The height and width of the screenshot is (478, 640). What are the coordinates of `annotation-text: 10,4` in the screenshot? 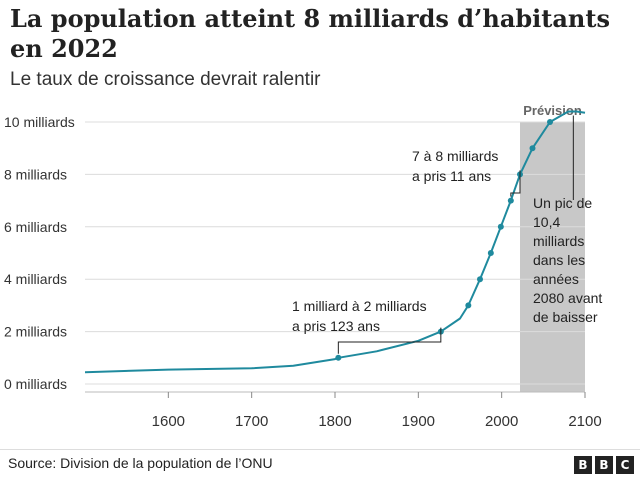 It's located at (546, 222).